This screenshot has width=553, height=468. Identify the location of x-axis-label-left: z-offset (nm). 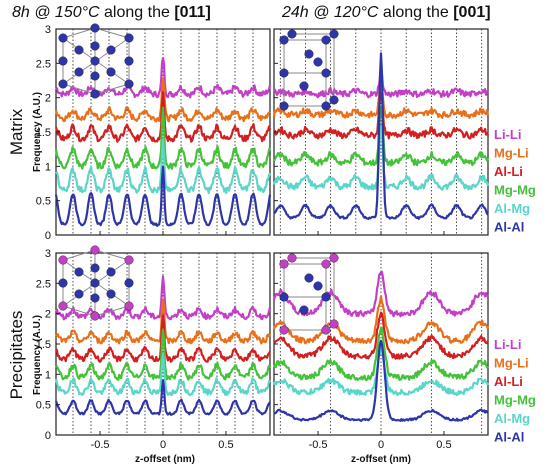
(165, 459).